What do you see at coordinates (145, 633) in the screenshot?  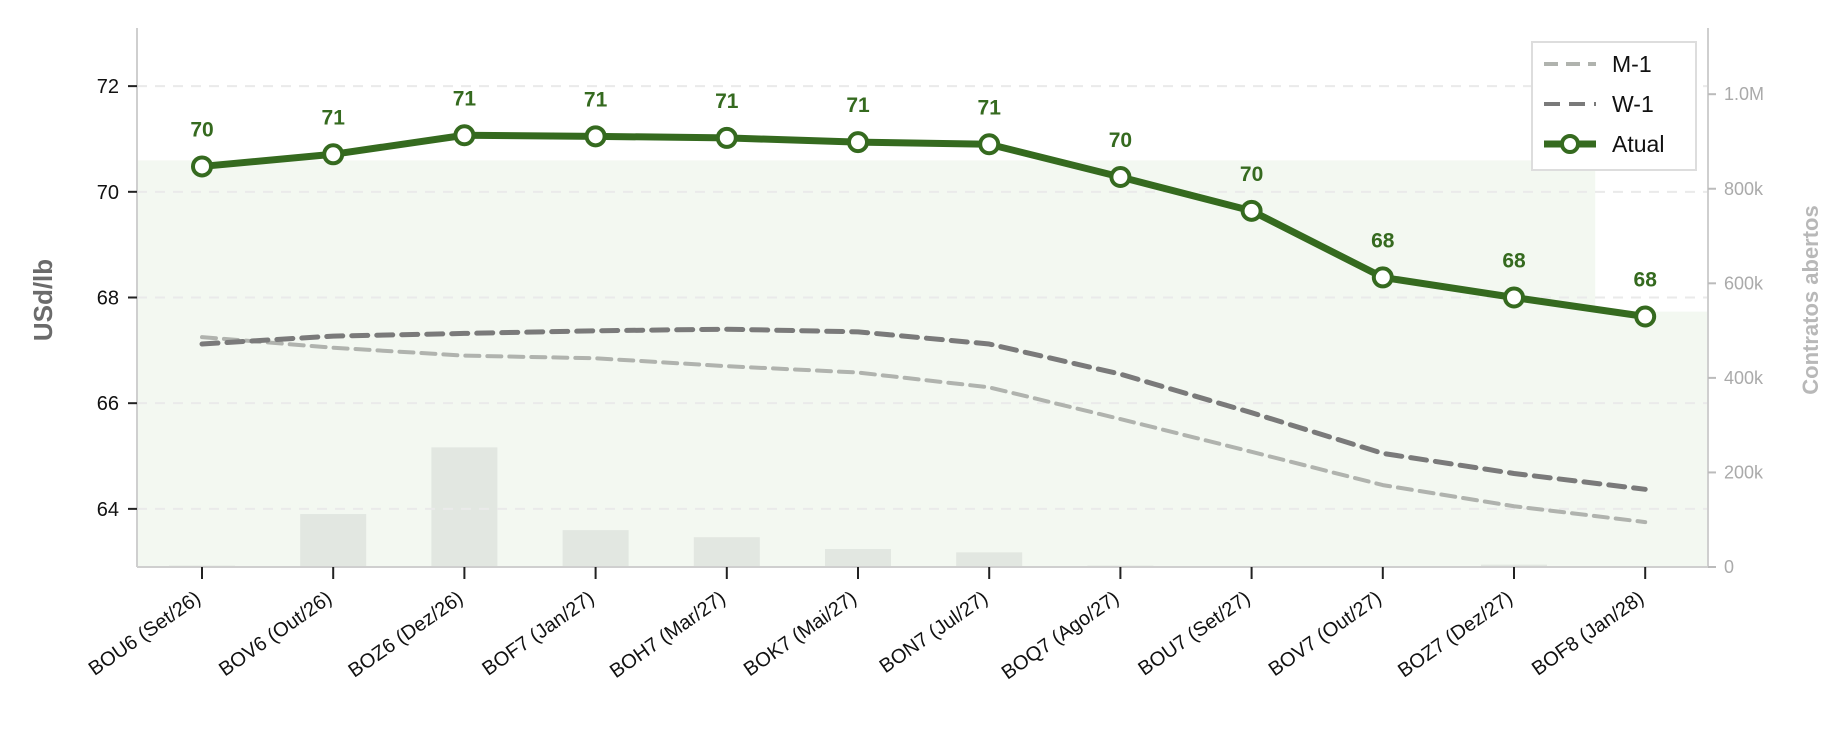 I see `x-tick-label: BOU6 (Set/26)` at bounding box center [145, 633].